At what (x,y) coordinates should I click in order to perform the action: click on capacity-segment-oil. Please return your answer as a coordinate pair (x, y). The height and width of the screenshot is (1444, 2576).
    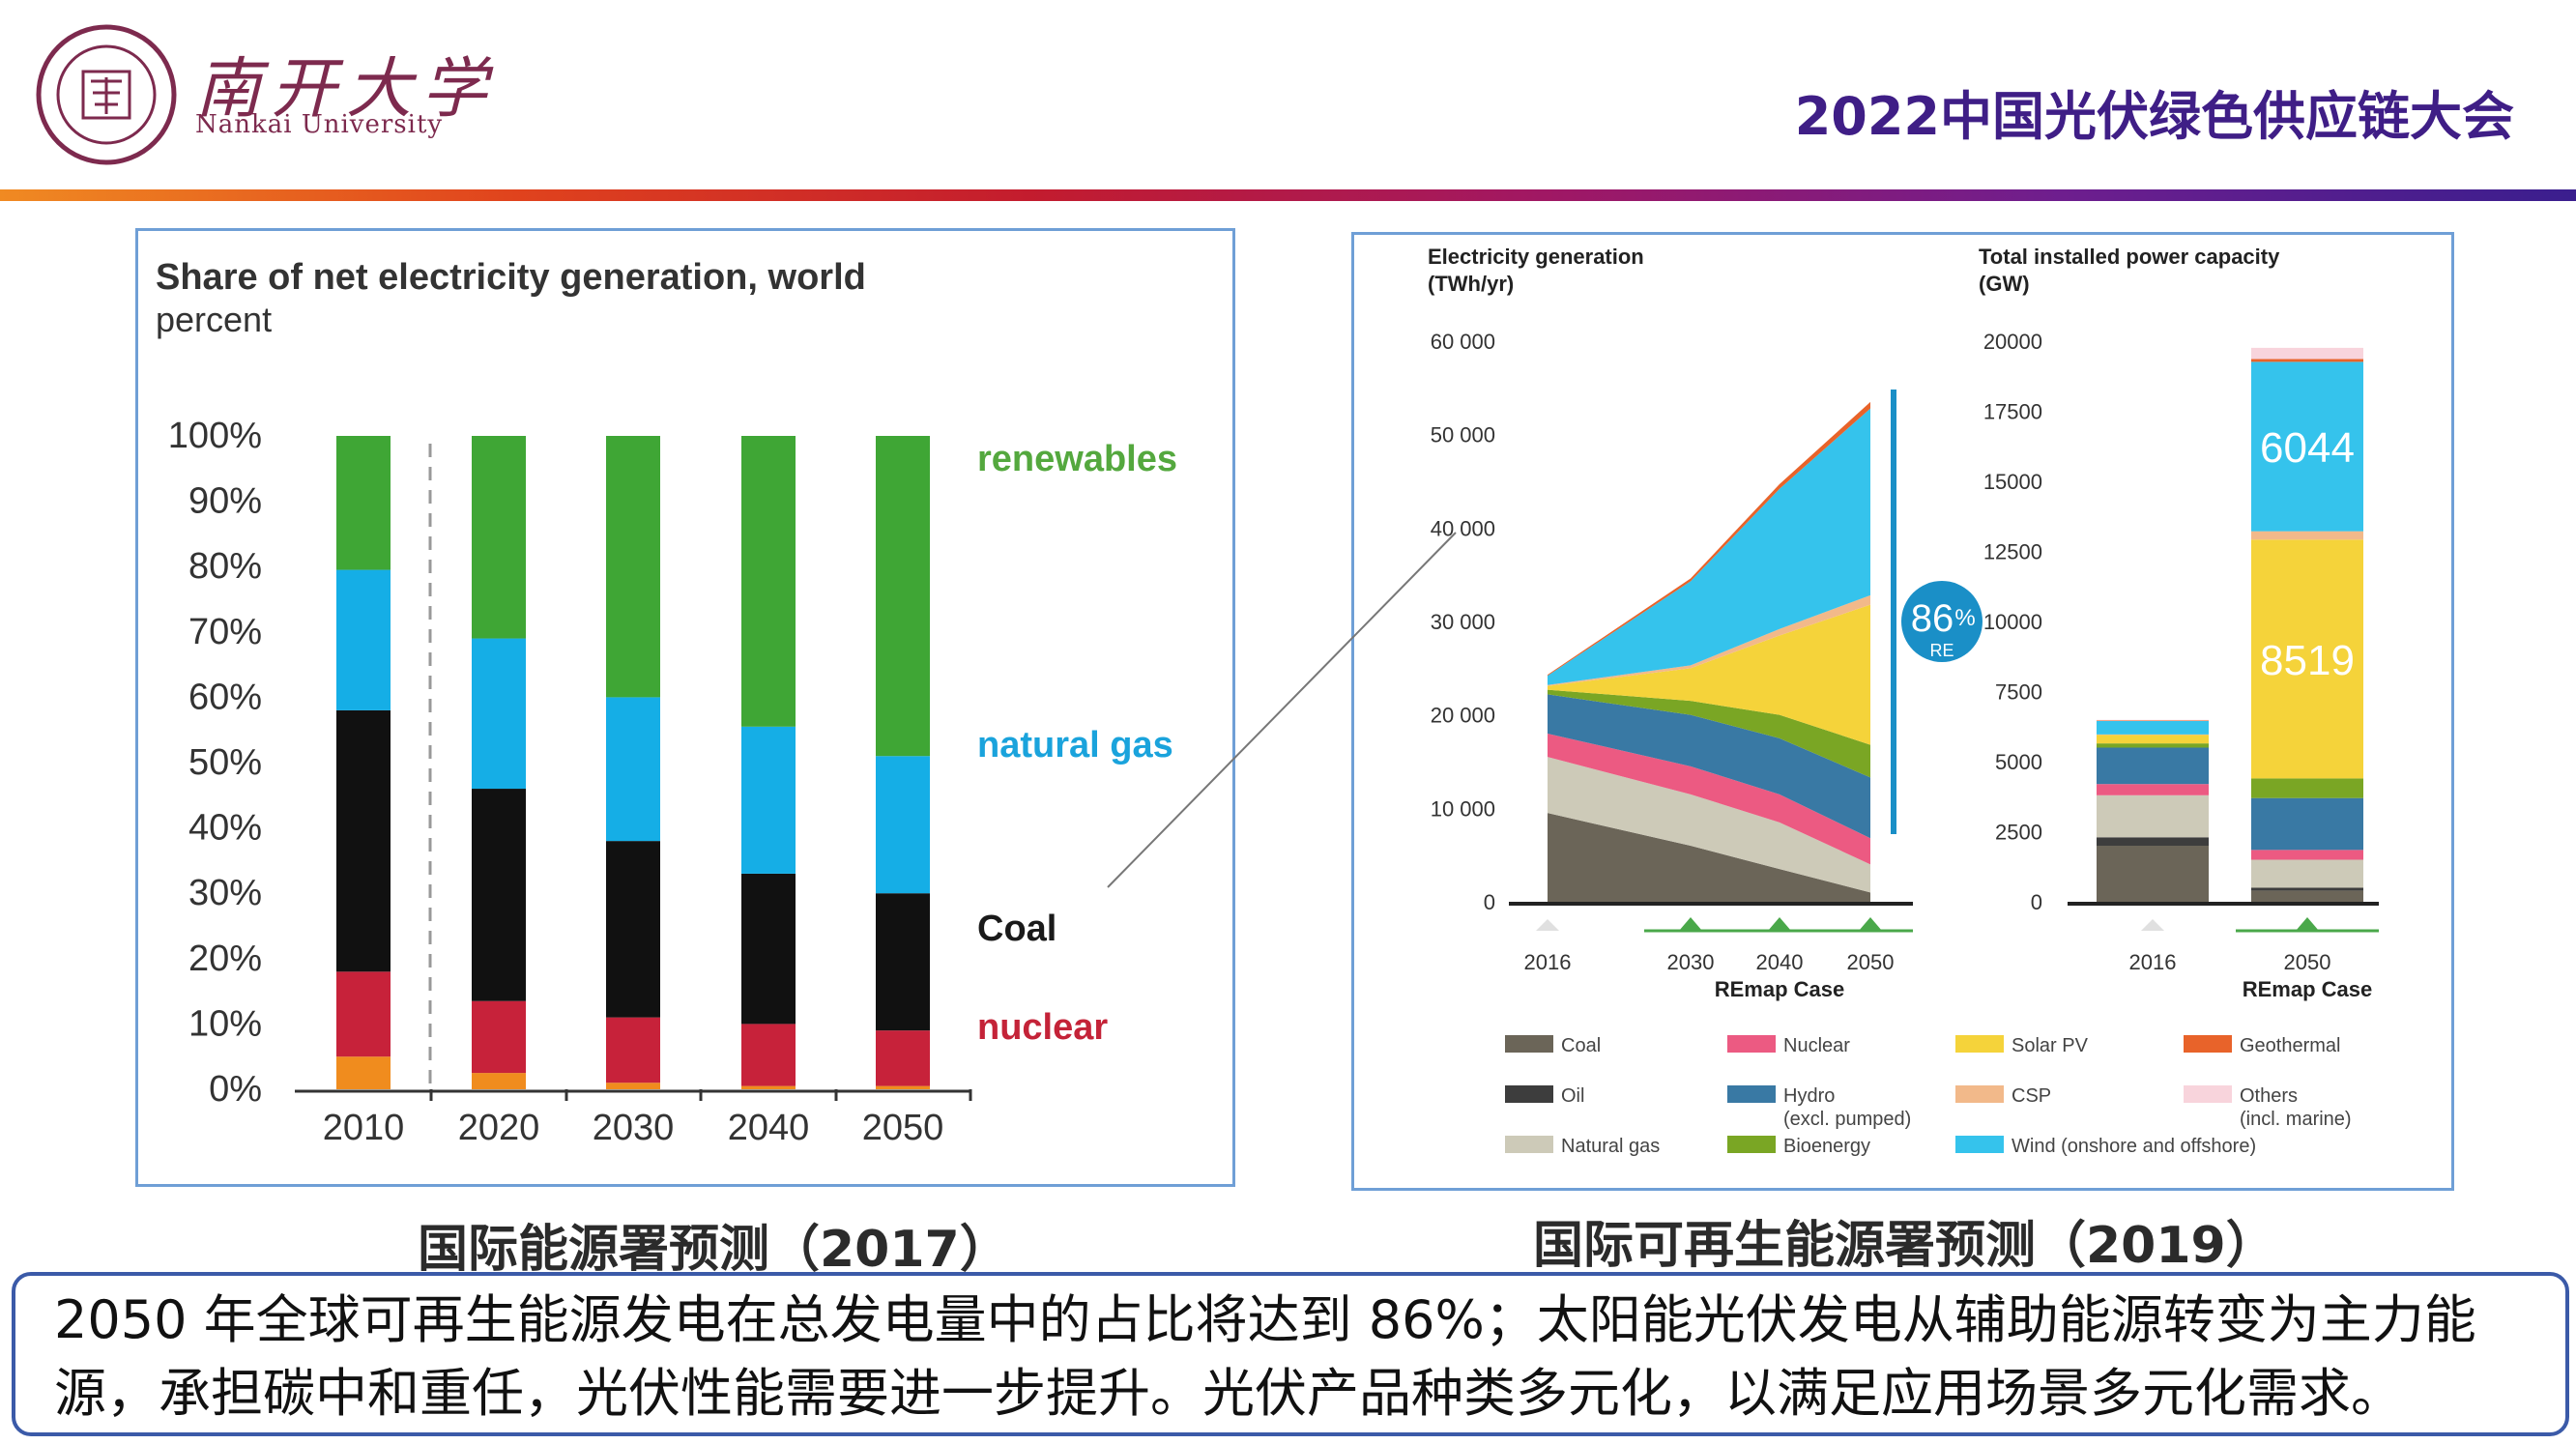
    Looking at the image, I should click on (2153, 842).